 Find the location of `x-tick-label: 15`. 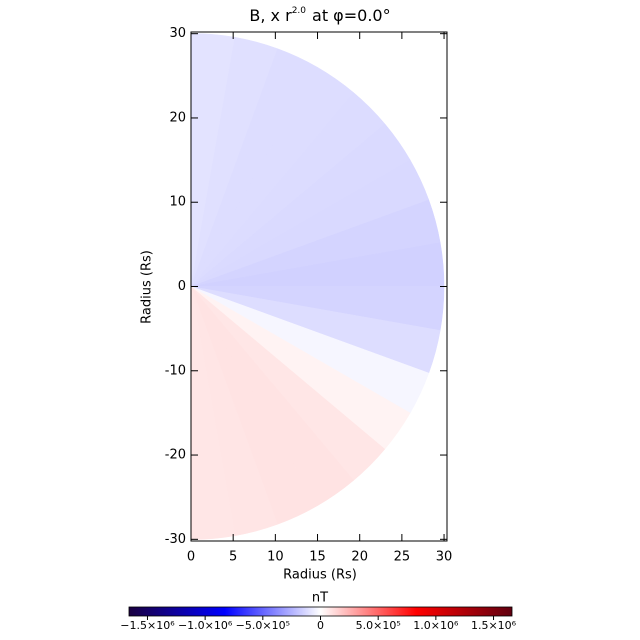

x-tick-label: 15 is located at coordinates (317, 557).